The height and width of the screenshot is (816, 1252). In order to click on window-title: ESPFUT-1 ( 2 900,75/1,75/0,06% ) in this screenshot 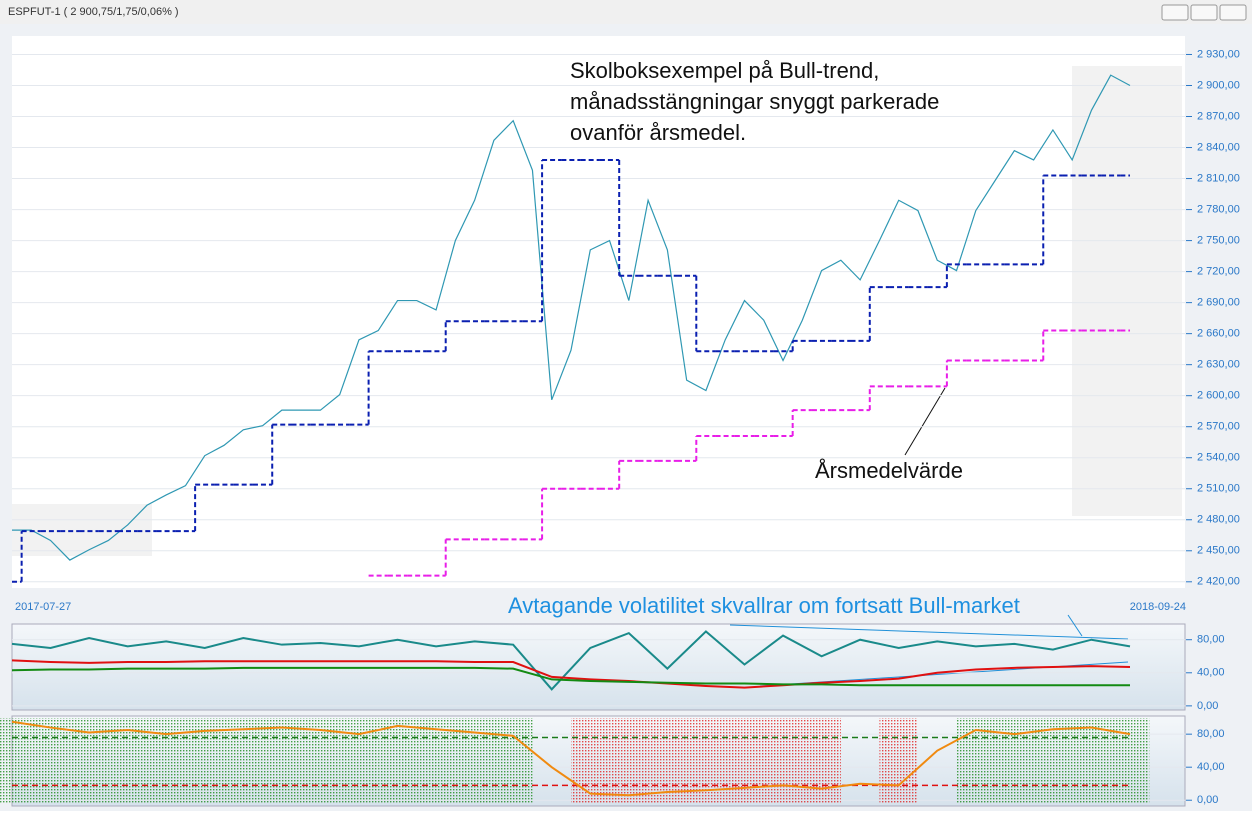, I will do `click(93, 12)`.